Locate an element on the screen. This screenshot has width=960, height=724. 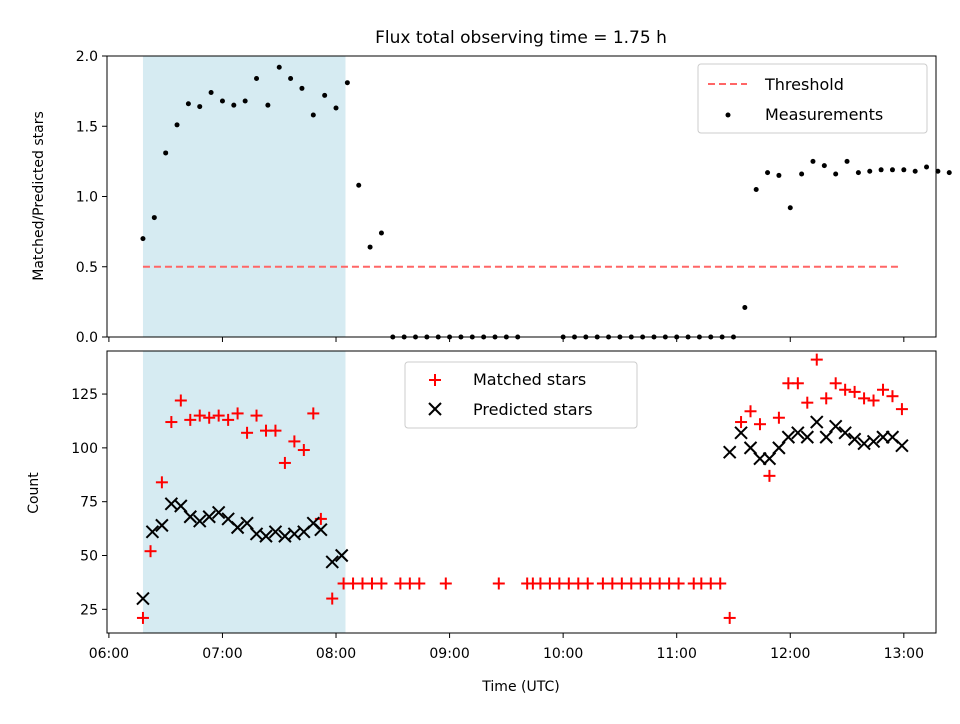
chart-title: Flux total observing time = 1.75 h is located at coordinates (521, 38).